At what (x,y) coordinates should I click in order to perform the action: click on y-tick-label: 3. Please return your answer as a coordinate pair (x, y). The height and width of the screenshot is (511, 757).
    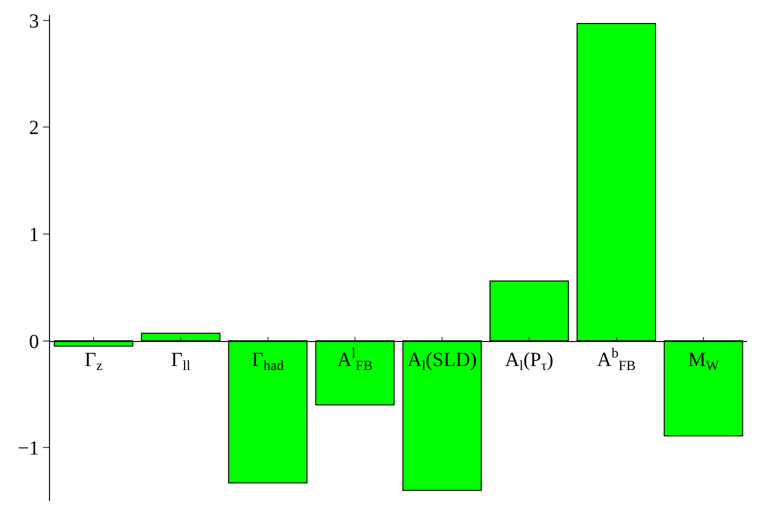
    Looking at the image, I should click on (34, 21).